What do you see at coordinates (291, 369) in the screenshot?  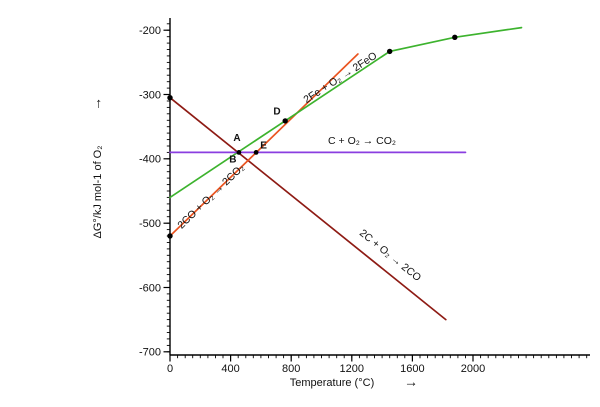 I see `x-tick-label: 800` at bounding box center [291, 369].